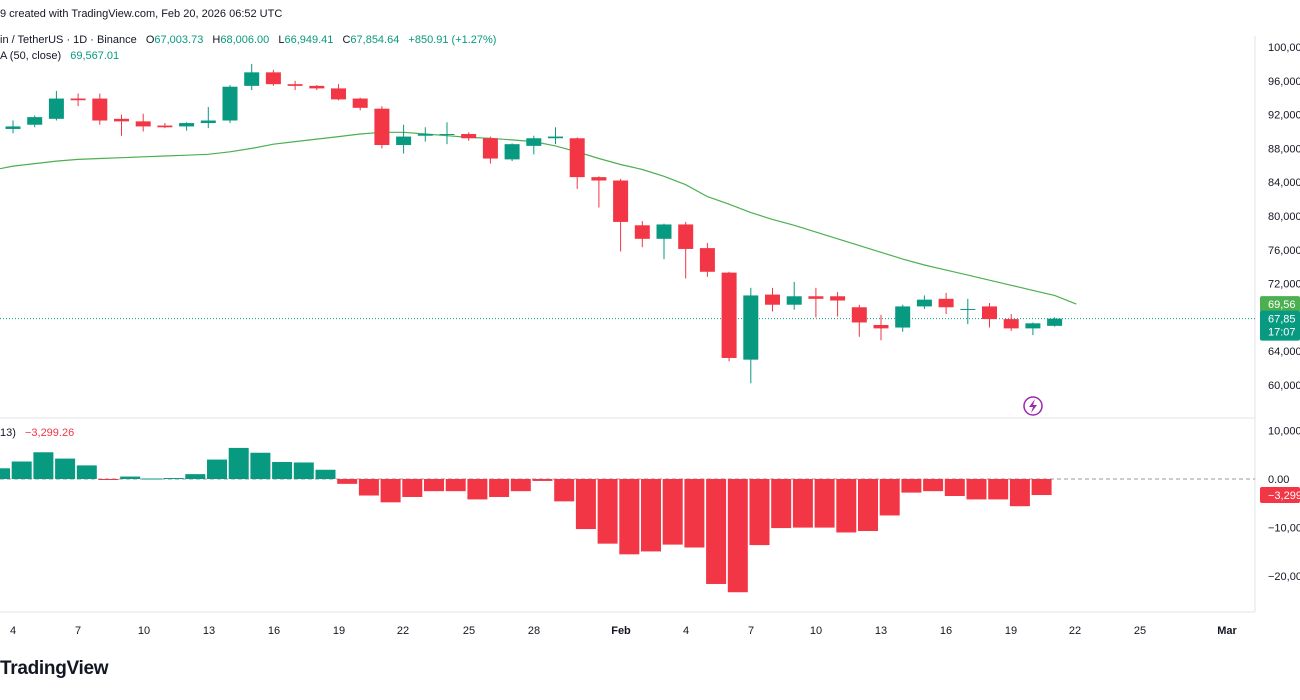 This screenshot has width=1300, height=700. Describe the element at coordinates (1033, 406) in the screenshot. I see `lightning-bolt-icon` at that location.